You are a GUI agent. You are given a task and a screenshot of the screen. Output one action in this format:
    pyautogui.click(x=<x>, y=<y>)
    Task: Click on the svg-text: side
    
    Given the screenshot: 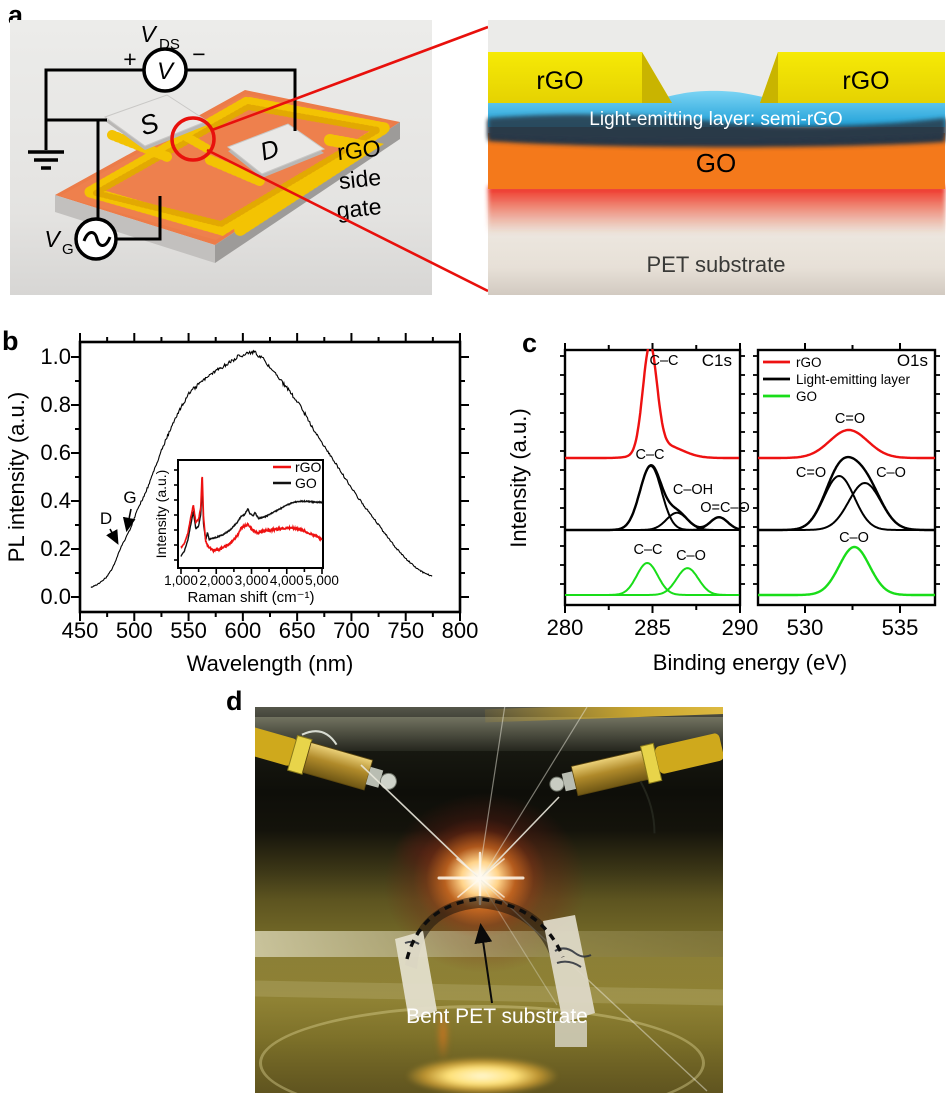 What is the action you would take?
    pyautogui.click(x=360, y=179)
    